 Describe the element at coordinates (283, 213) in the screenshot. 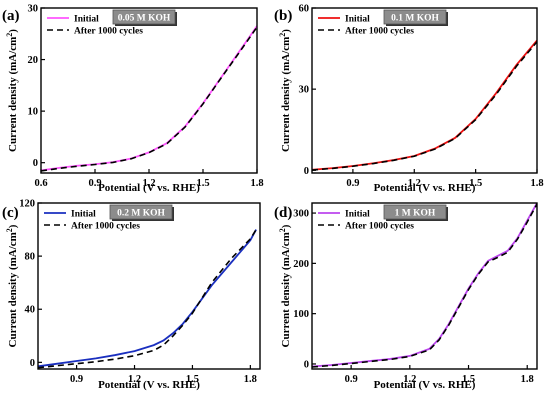

I see `panel-label: (d)` at that location.